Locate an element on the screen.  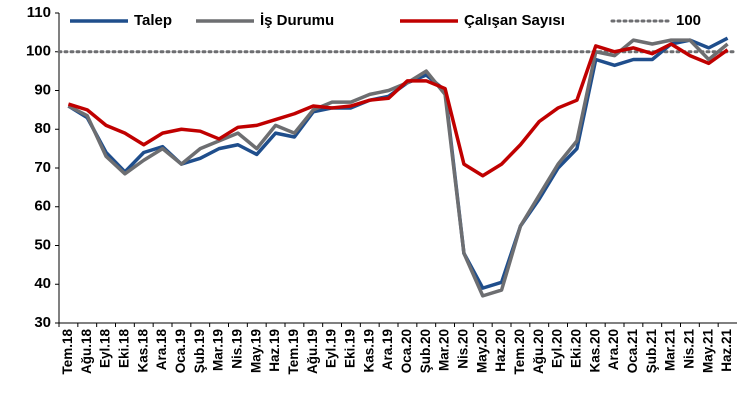
y-tick-label: 60 is located at coordinates (42, 206).